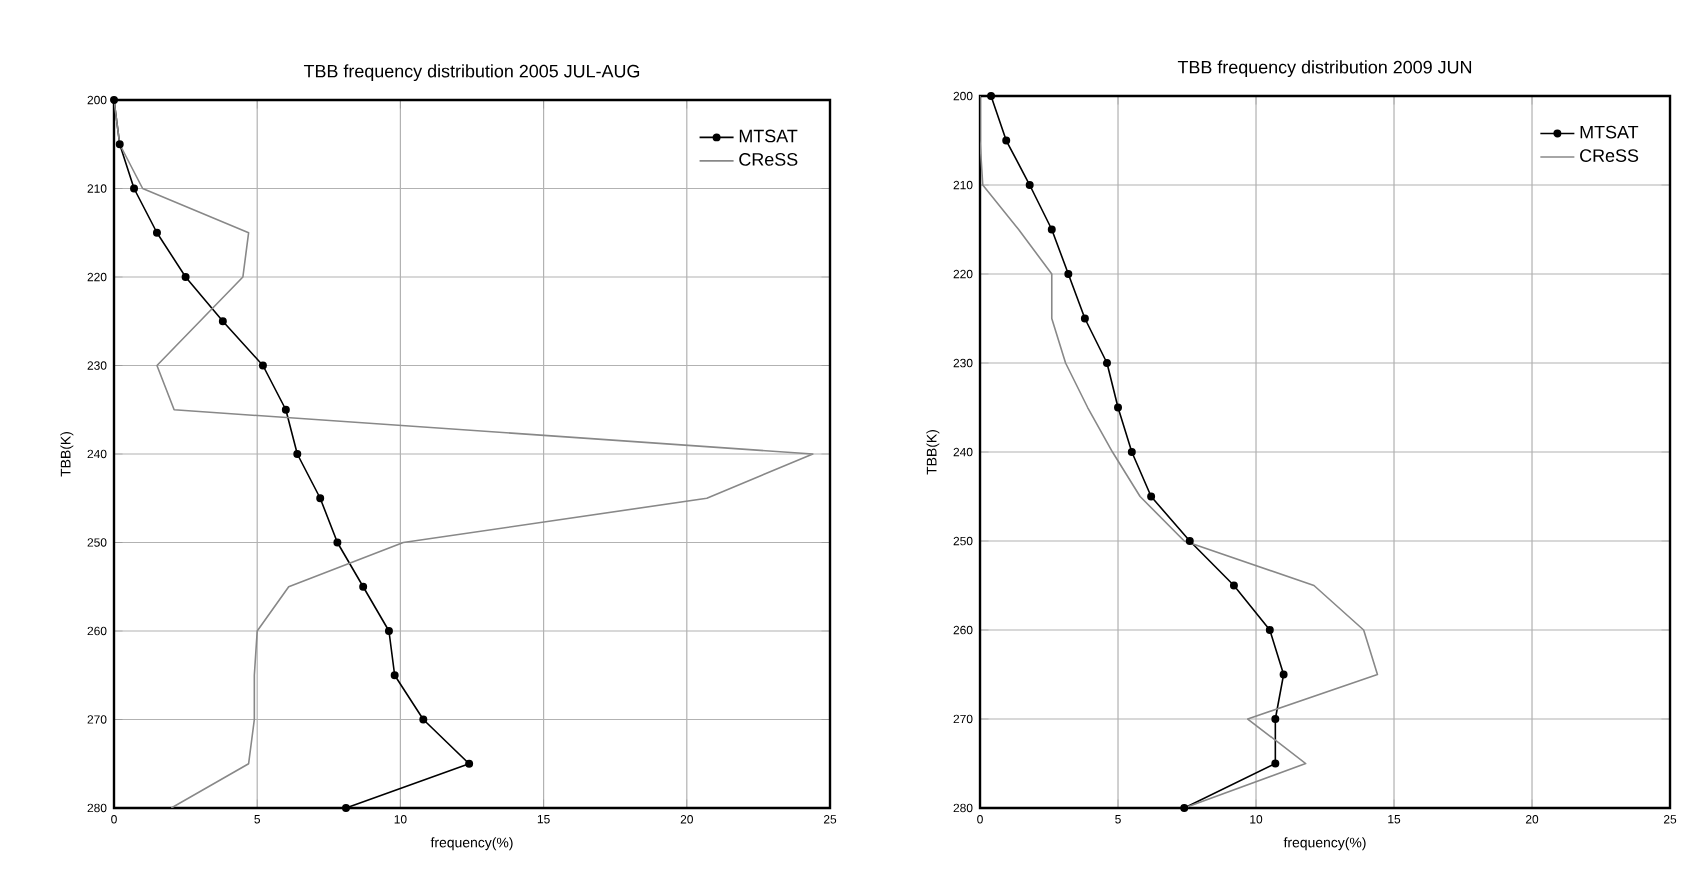 The width and height of the screenshot is (1682, 882). I want to click on chart-title: TBB frequency distribution 2005 JUL-AUG, so click(471, 73).